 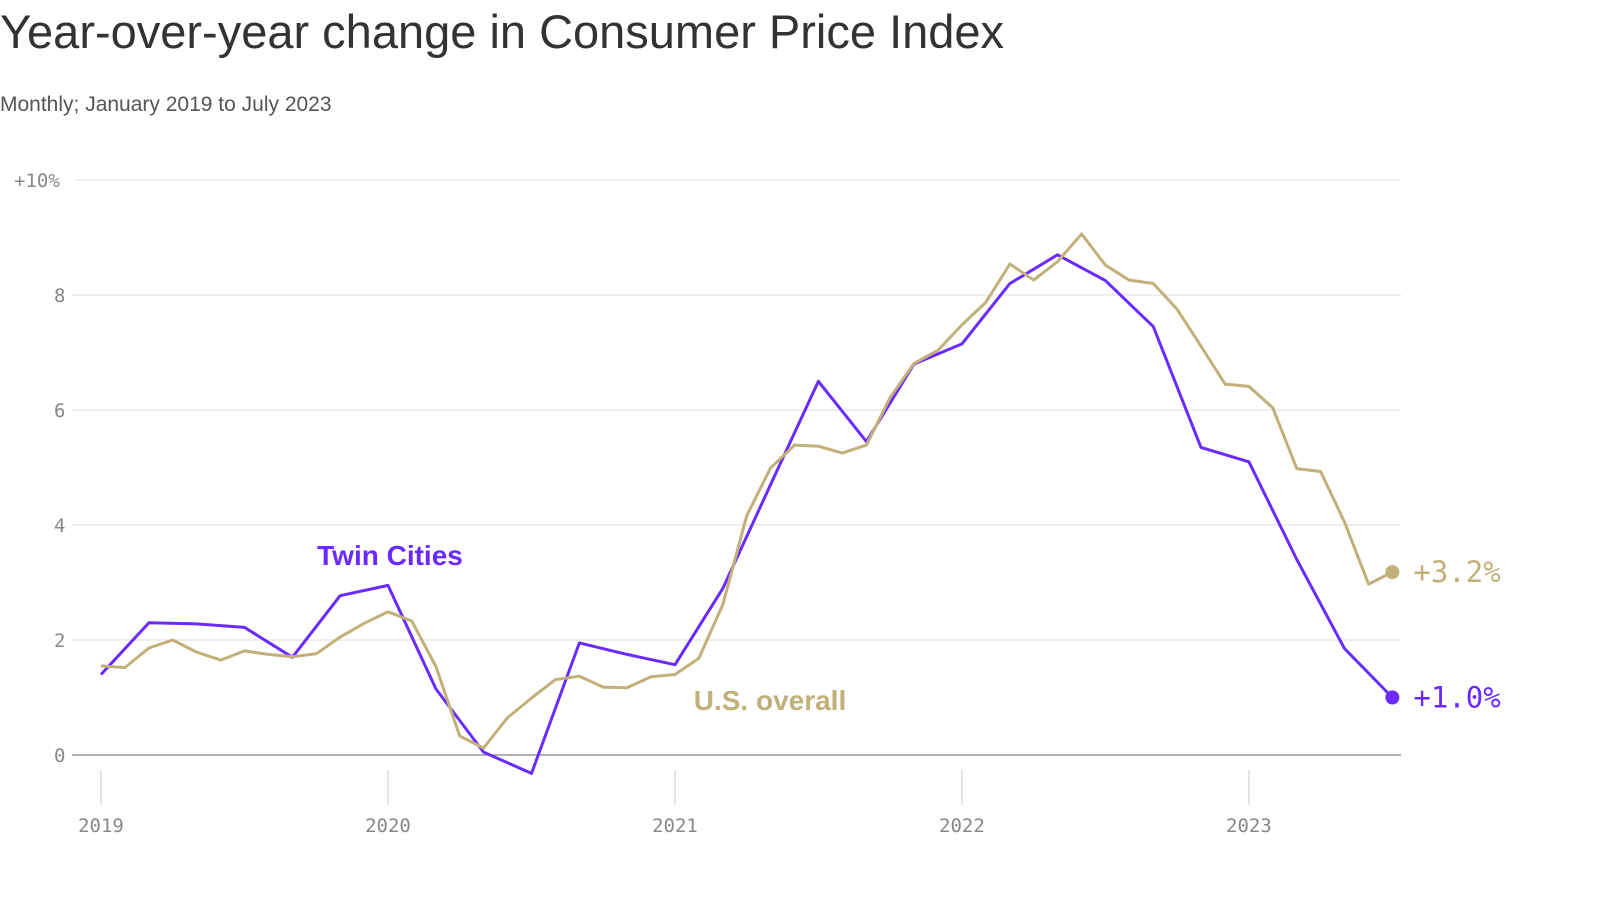 What do you see at coordinates (59, 756) in the screenshot?
I see `y-tick-label: 0` at bounding box center [59, 756].